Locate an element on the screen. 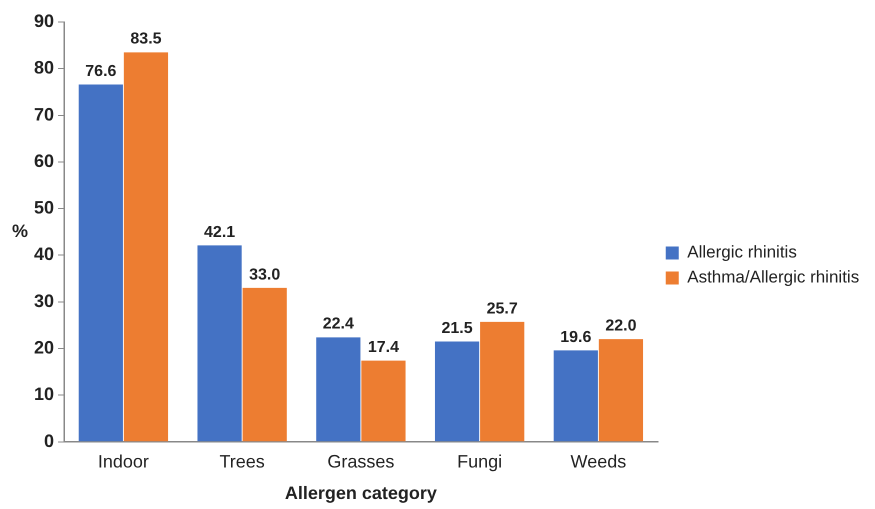 This screenshot has width=875, height=509. x-tick-label: Weeds is located at coordinates (598, 462).